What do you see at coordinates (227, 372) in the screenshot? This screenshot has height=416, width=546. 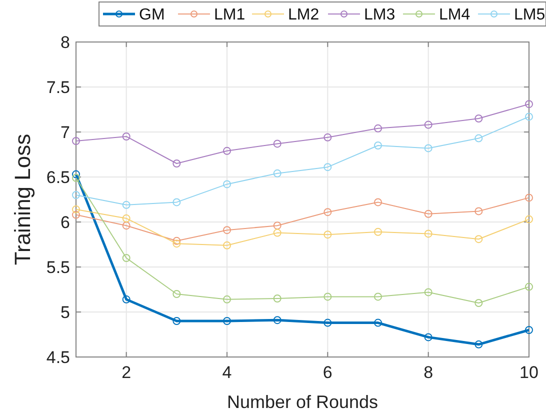 I see `x-tick-label: 4` at bounding box center [227, 372].